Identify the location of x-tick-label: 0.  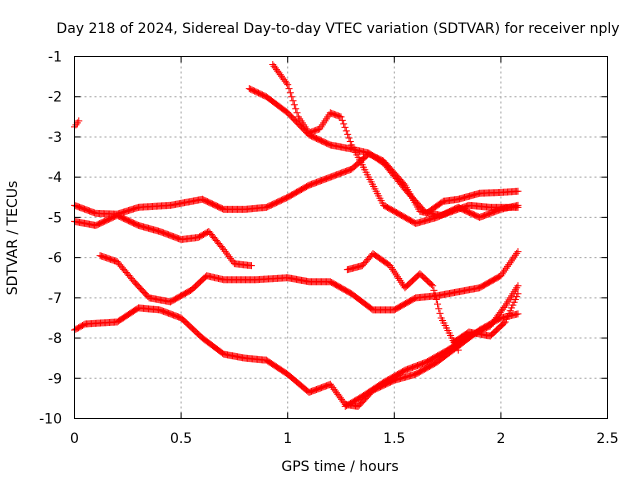
(74, 439).